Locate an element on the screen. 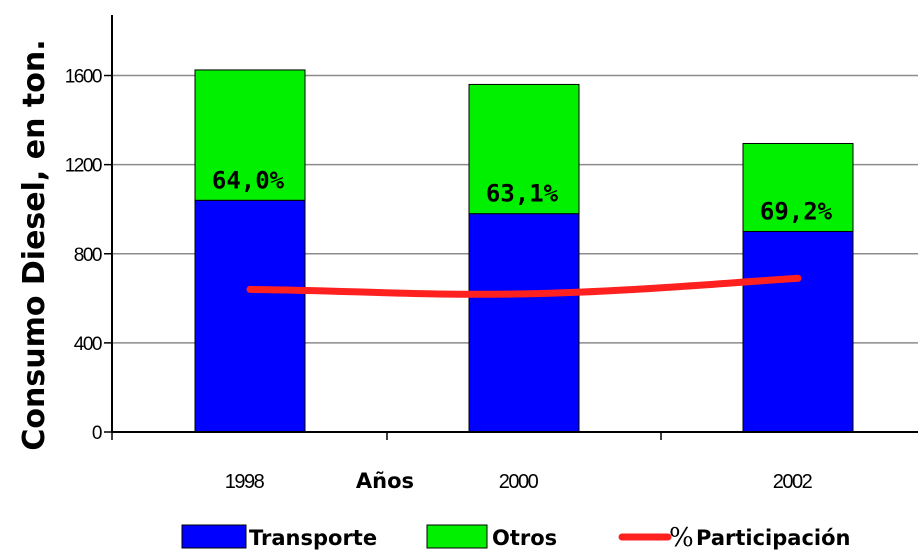  legend-label-participacion: Participación is located at coordinates (773, 538).